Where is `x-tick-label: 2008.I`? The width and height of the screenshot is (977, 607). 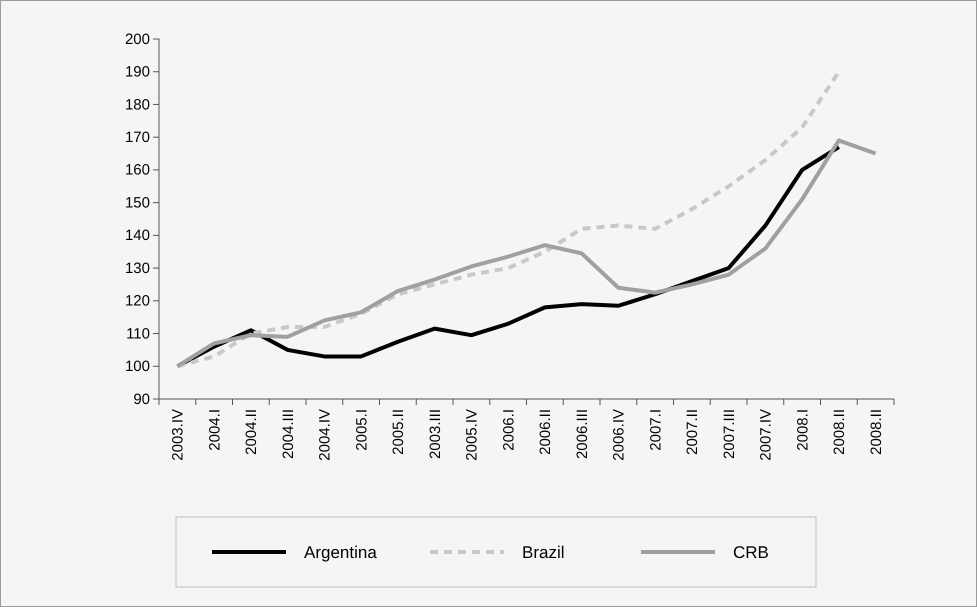
x-tick-label: 2008.I is located at coordinates (803, 430).